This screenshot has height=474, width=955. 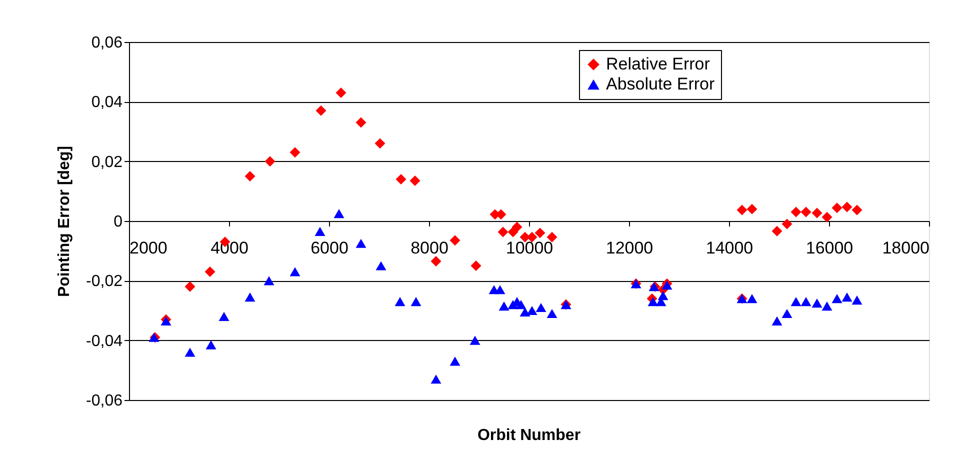 What do you see at coordinates (530, 248) in the screenshot?
I see `x-tick-label: 10000` at bounding box center [530, 248].